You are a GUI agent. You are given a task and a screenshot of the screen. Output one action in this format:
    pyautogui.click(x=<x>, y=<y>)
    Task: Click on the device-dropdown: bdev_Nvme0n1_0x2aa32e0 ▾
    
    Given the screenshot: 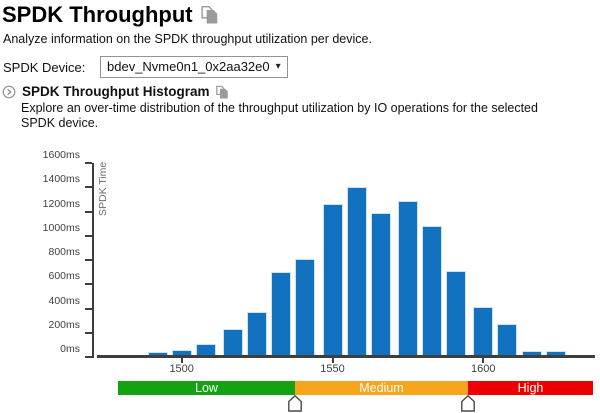 What is the action you would take?
    pyautogui.click(x=194, y=67)
    